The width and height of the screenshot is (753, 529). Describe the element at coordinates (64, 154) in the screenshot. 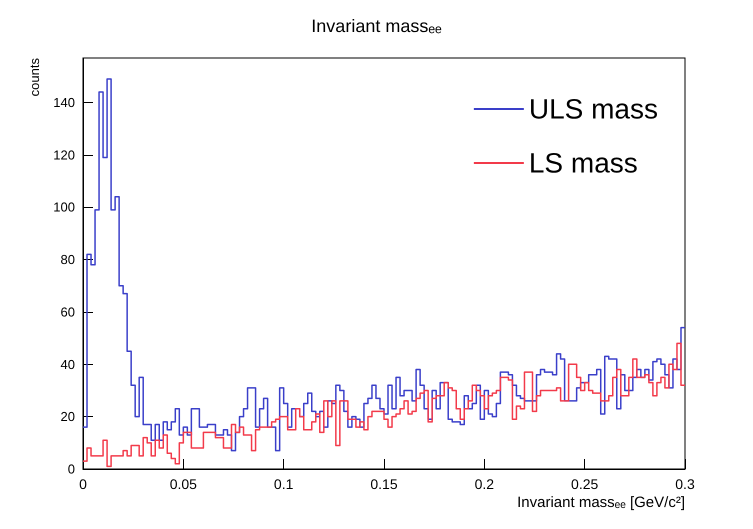

I see `y-tick-label: 120` at that location.